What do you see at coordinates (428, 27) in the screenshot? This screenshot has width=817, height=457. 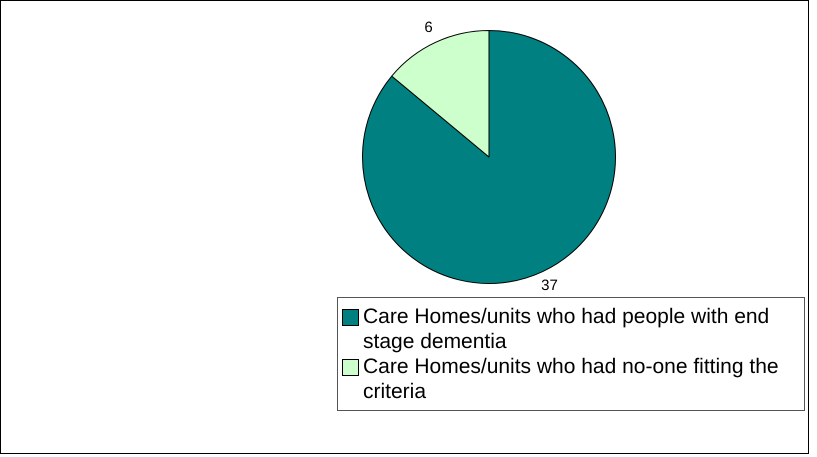 I see `data-label: 6` at bounding box center [428, 27].